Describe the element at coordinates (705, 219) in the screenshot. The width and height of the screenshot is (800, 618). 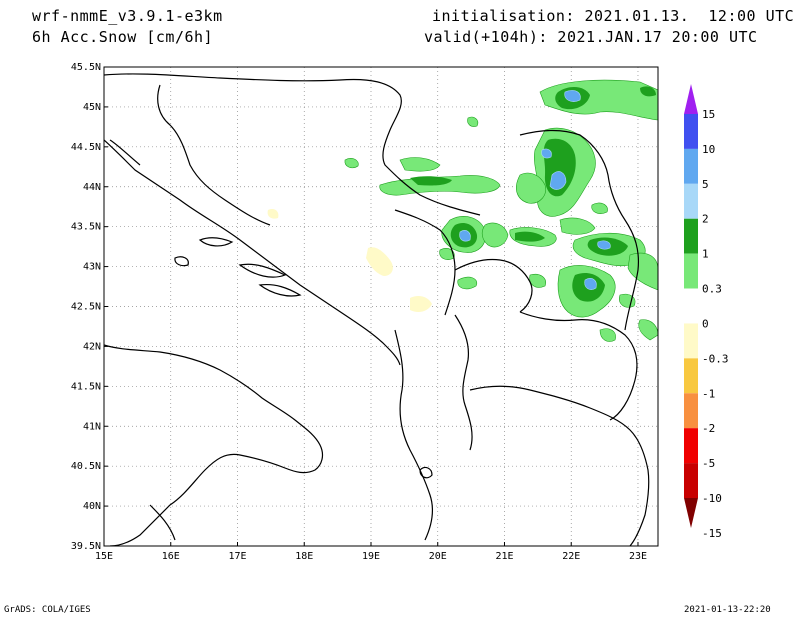
I see `colorbar-label: 2` at that location.